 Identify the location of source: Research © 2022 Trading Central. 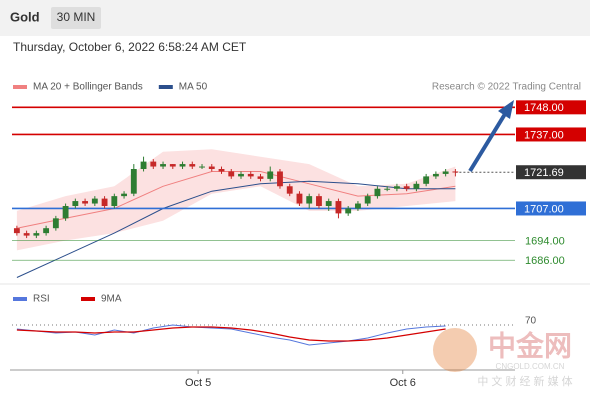
(506, 87).